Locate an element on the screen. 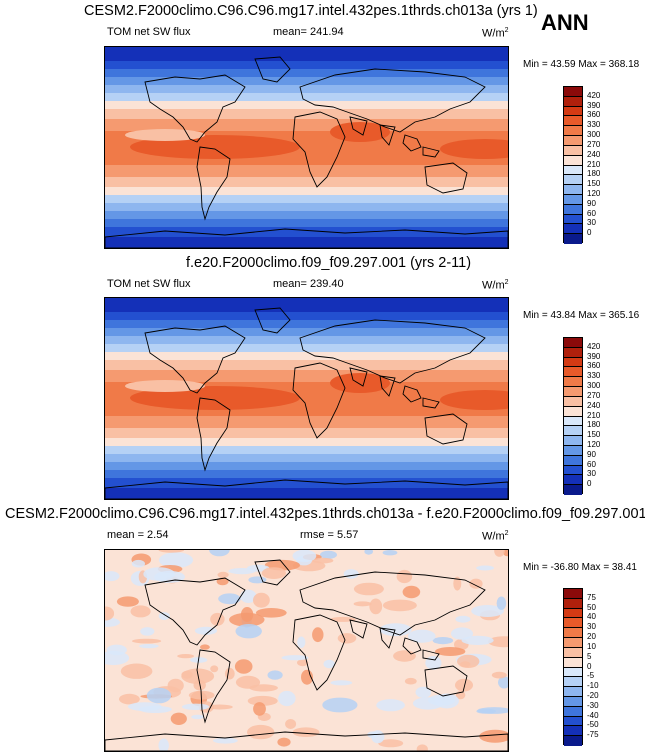 The height and width of the screenshot is (756, 645). colorbar-tick-label: -30 is located at coordinates (593, 705).